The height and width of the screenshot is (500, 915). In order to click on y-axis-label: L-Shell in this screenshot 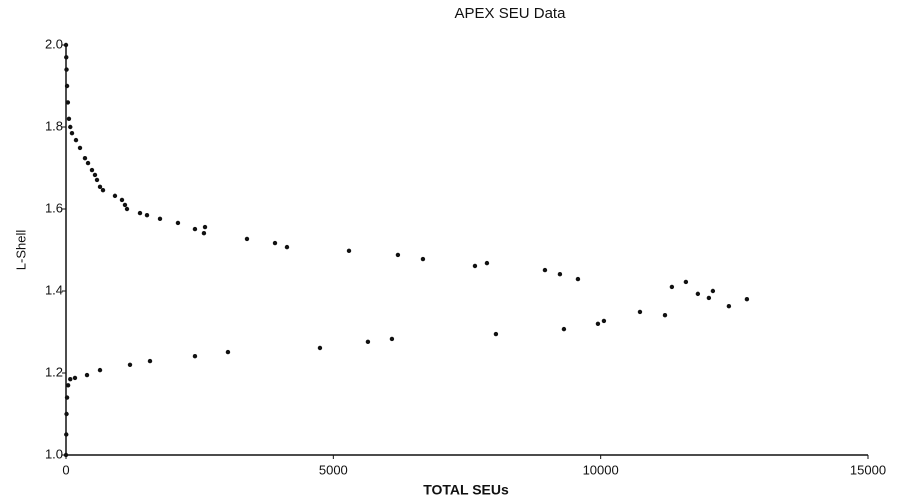, I will do `click(20, 250)`.